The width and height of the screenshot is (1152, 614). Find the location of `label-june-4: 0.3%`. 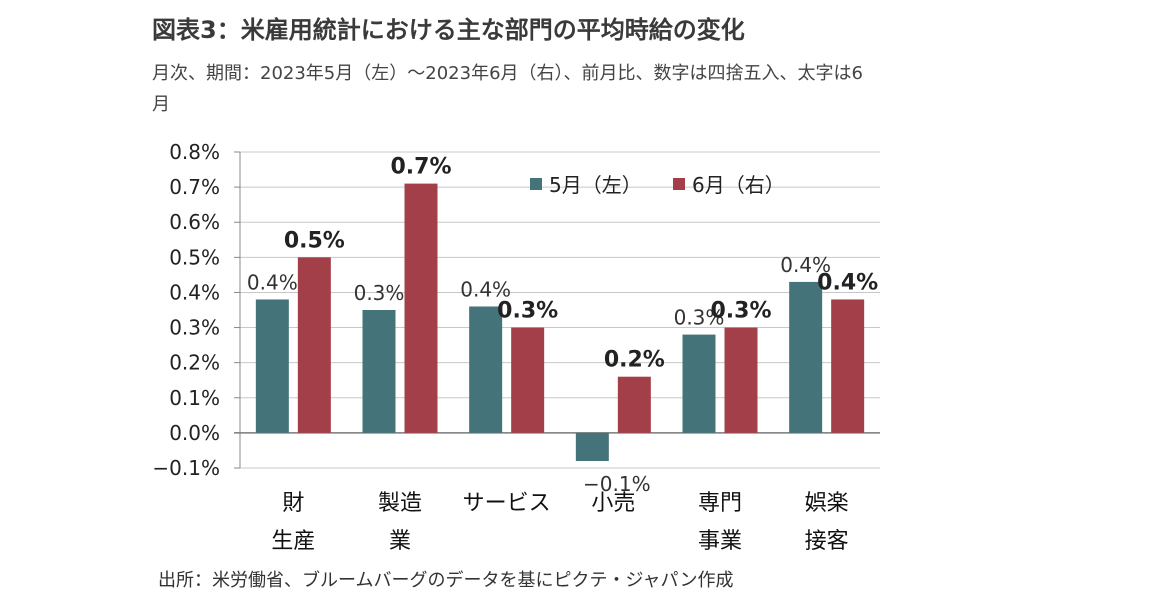

label-june-4: 0.3% is located at coordinates (740, 311).